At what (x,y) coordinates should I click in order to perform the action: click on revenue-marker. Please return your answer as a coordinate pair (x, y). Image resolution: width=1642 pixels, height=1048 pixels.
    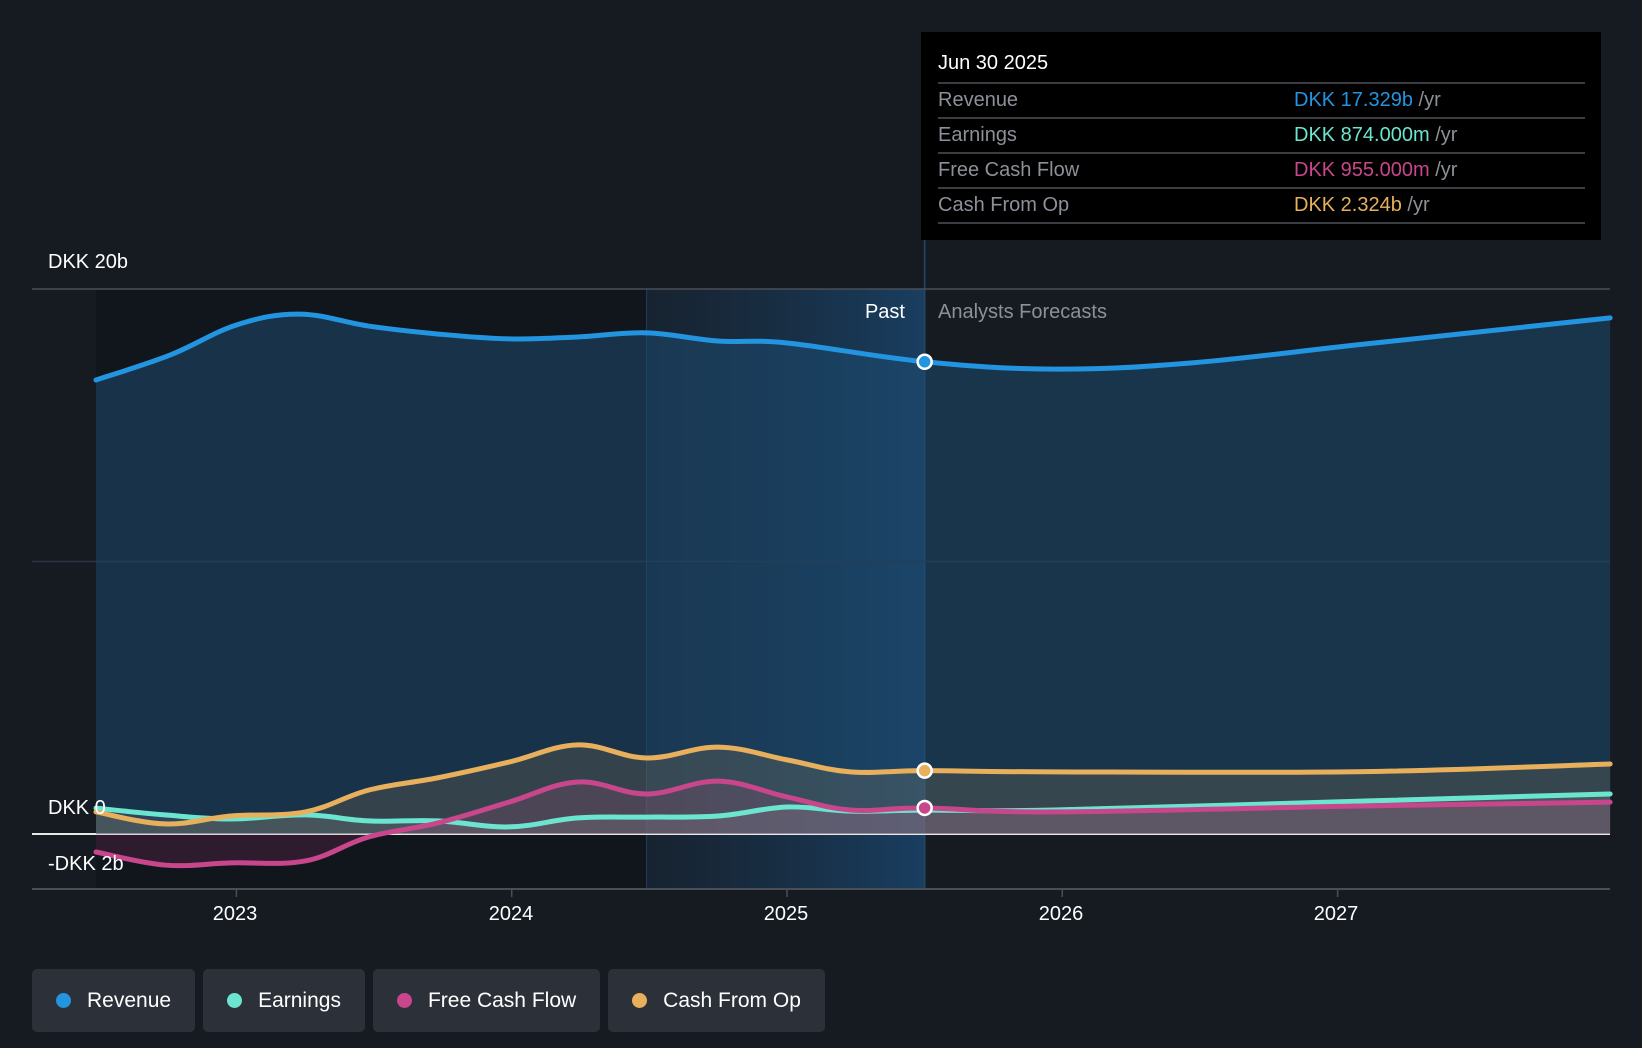
    Looking at the image, I should click on (924, 362).